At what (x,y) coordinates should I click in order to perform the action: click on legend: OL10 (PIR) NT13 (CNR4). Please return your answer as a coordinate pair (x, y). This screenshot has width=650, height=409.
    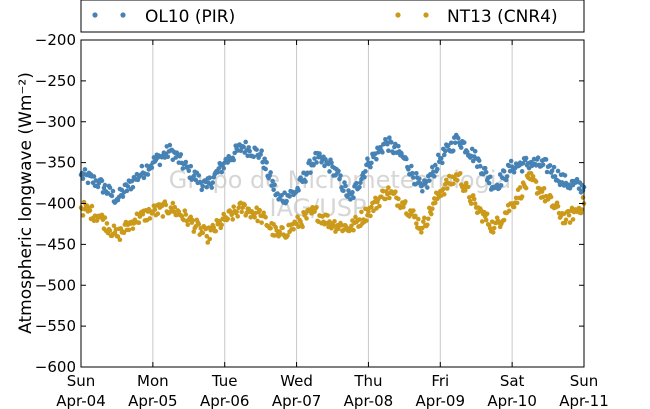
    Looking at the image, I should click on (332, 16).